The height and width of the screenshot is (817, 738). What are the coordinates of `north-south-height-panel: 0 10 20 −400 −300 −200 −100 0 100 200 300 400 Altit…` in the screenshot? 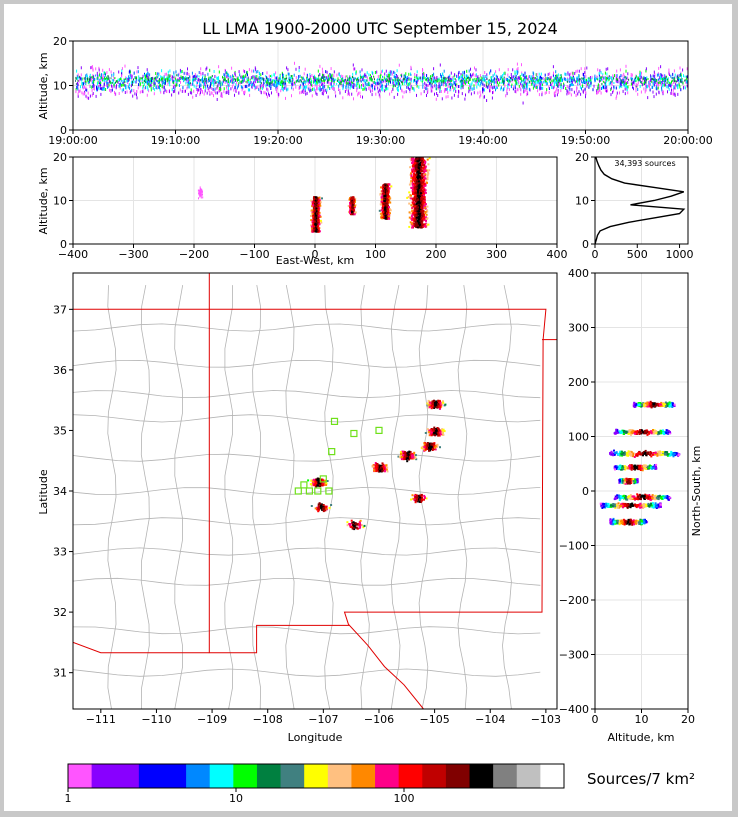 It's located at (631, 505).